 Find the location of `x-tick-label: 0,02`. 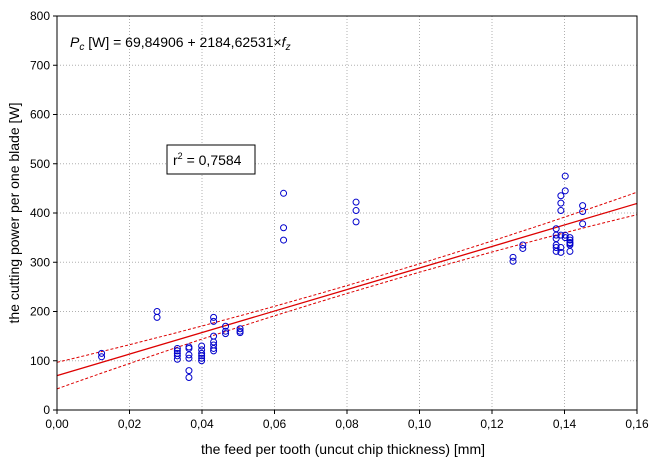

x-tick-label: 0,02 is located at coordinates (130, 424).